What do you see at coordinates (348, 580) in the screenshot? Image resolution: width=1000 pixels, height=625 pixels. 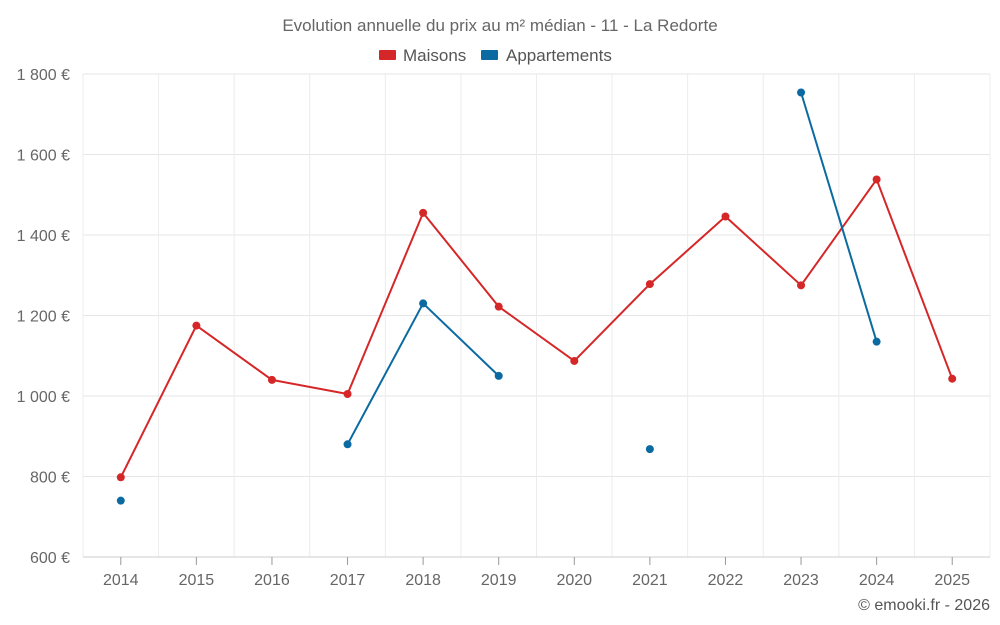 I see `x-tick-label: 2017` at bounding box center [348, 580].